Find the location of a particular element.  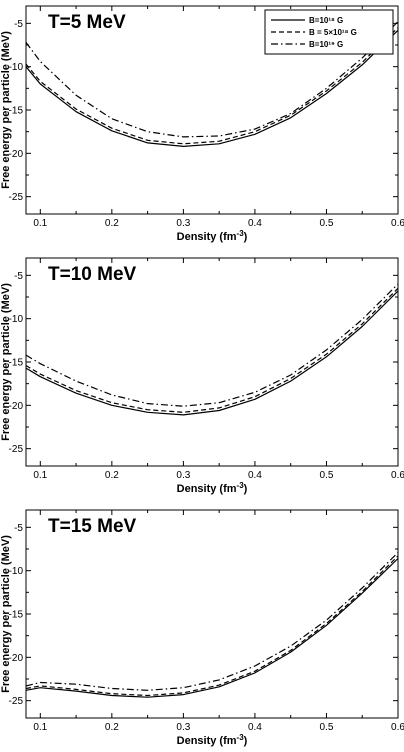

panel-title: T=15 MeV is located at coordinates (92, 526).